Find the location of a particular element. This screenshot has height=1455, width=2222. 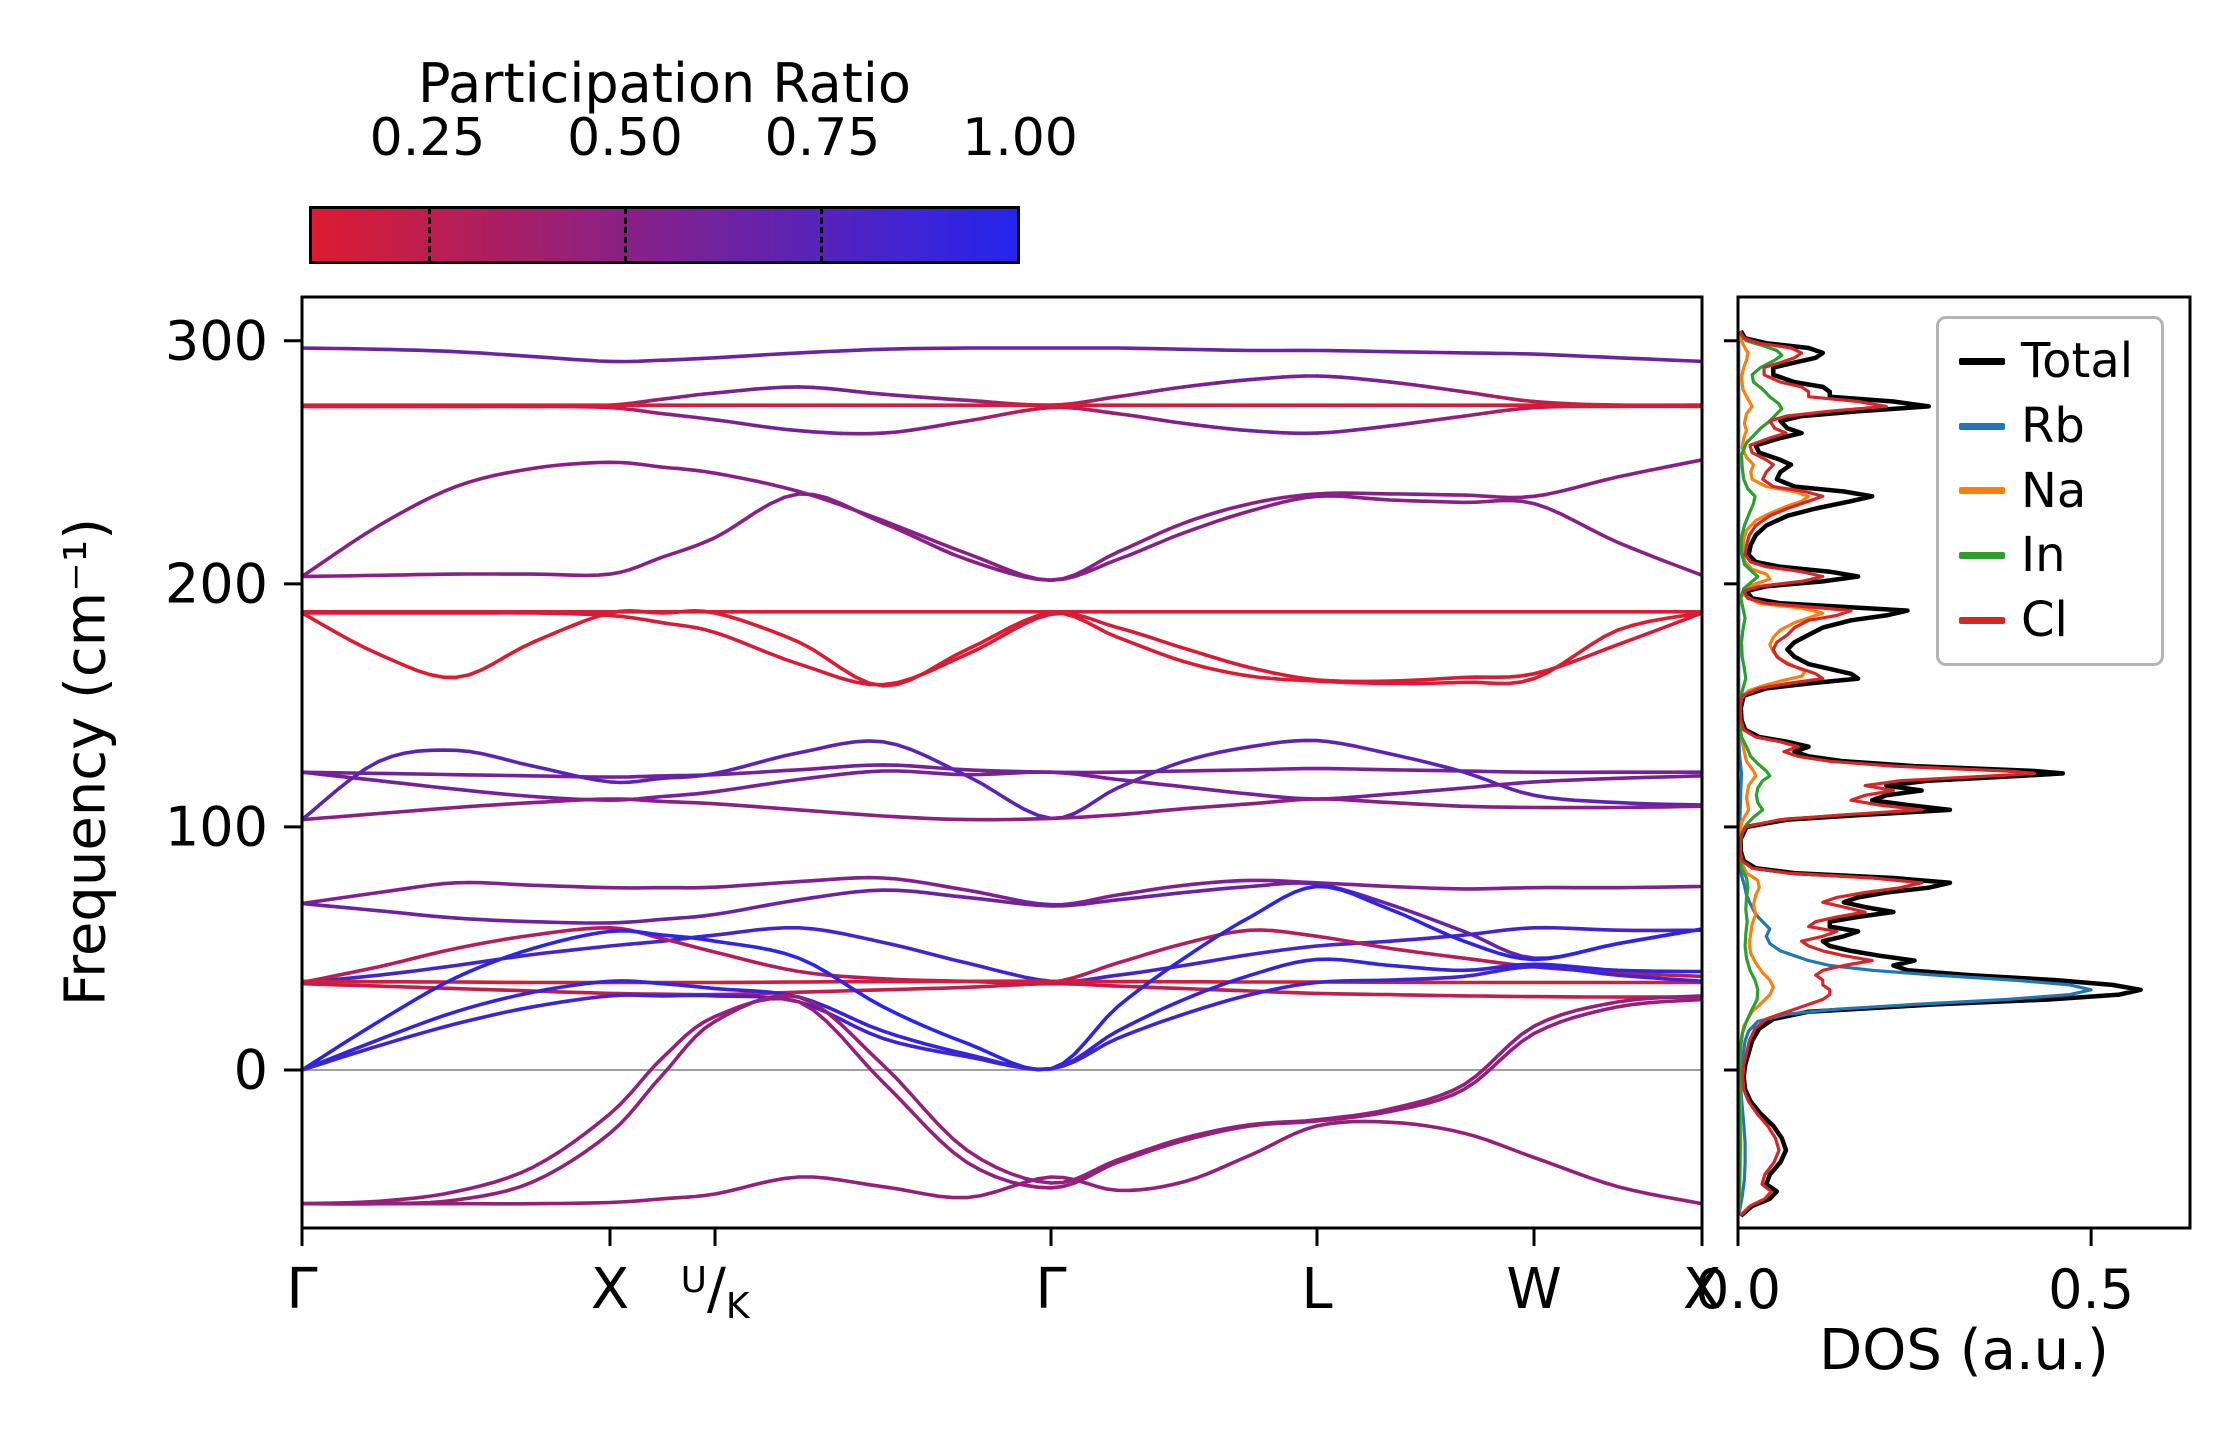

legend-swatch-in is located at coordinates (1982, 556).